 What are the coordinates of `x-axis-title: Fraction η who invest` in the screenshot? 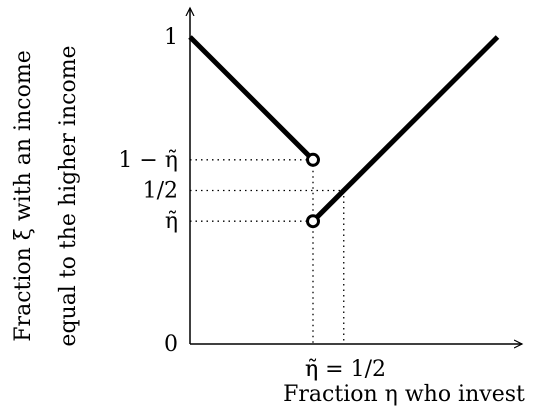 It's located at (404, 394).